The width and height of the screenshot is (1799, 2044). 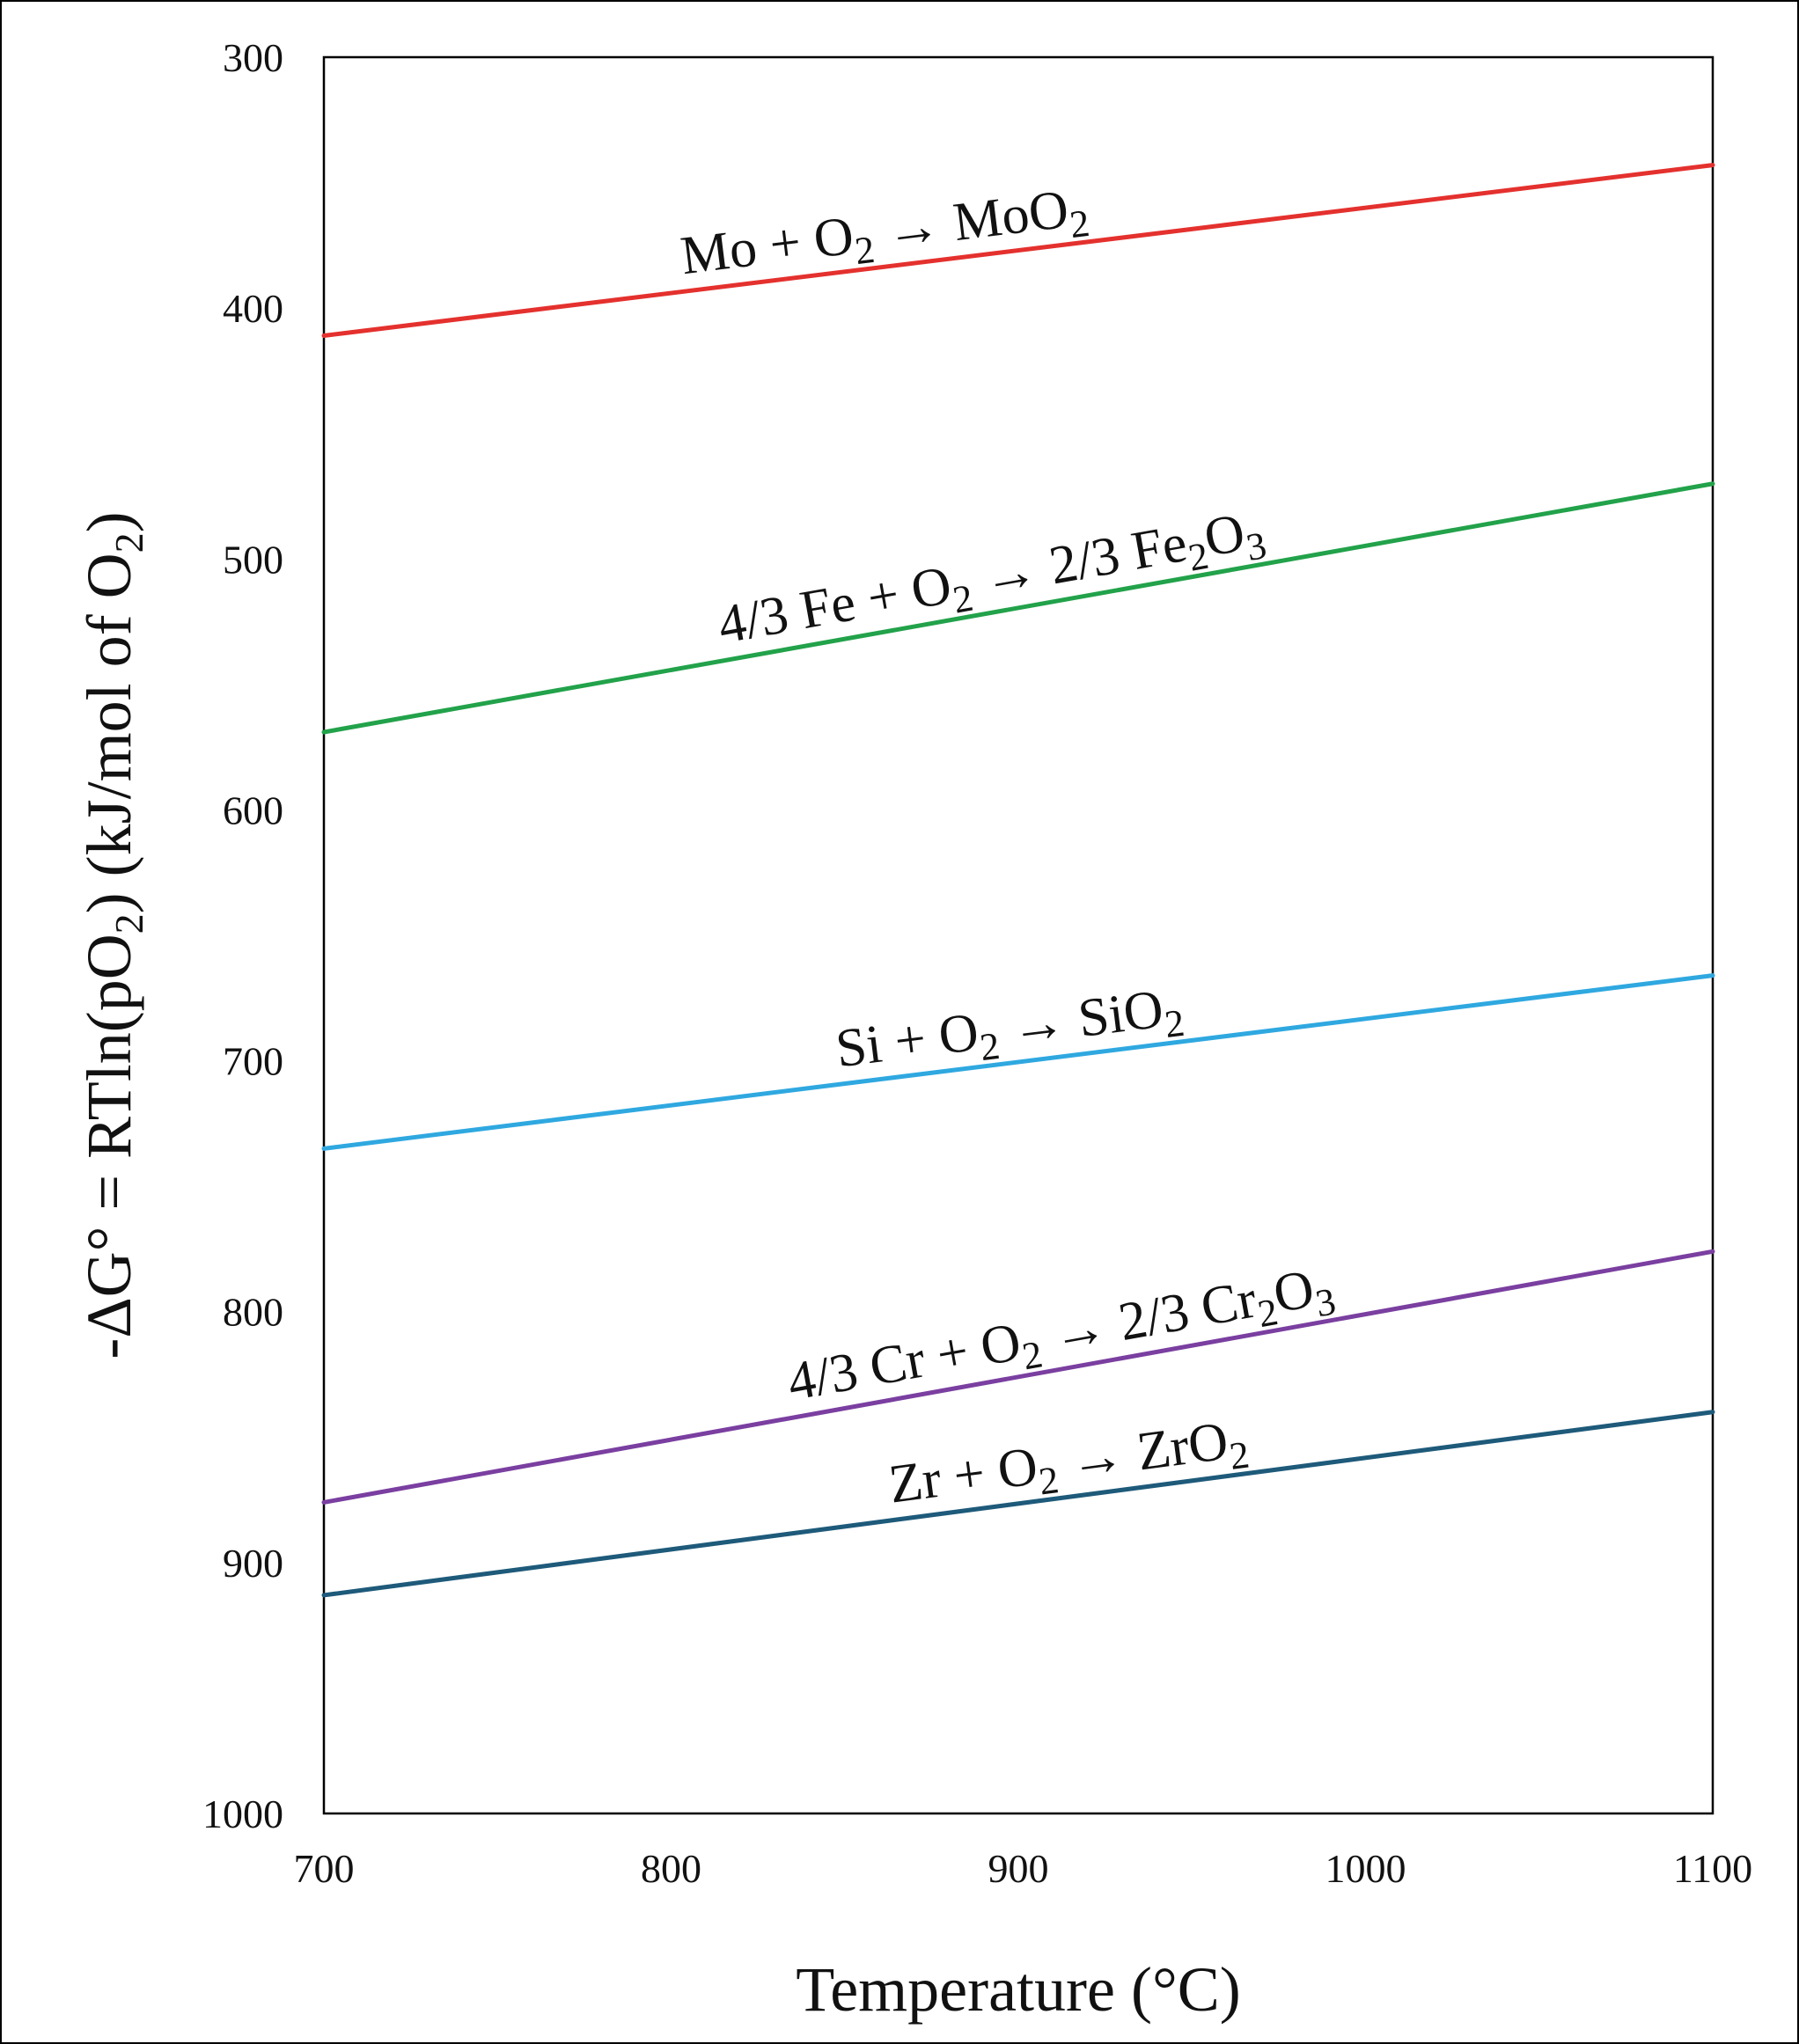 I want to click on y-axis-ticks: 300 400 500 600 700 800 900 1000, so click(x=242, y=935).